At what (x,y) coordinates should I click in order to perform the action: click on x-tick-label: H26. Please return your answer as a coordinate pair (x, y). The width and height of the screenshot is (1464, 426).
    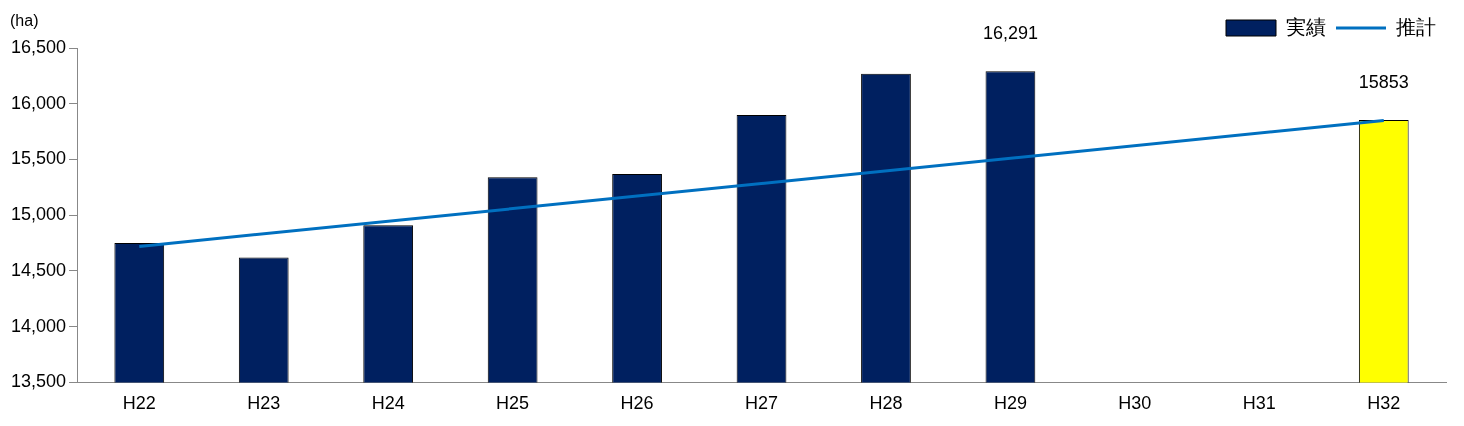
    Looking at the image, I should click on (637, 403).